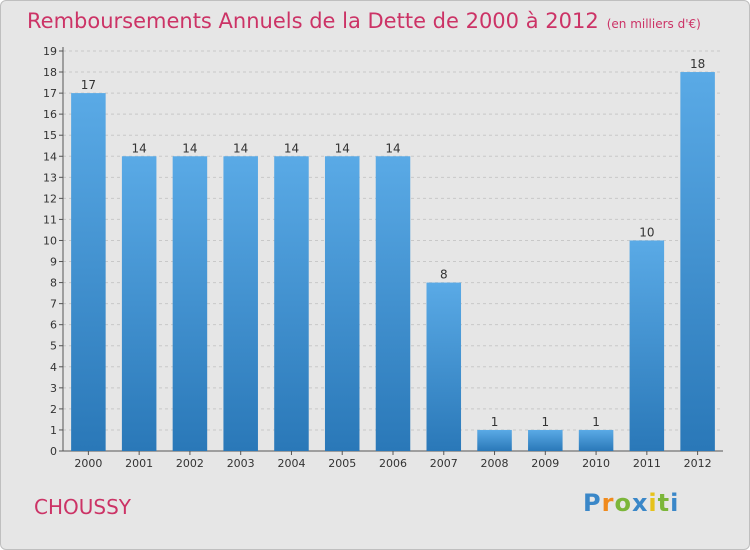 This screenshot has width=750, height=550. What do you see at coordinates (653, 24) in the screenshot?
I see `unit-label: (en milliers d'€)` at bounding box center [653, 24].